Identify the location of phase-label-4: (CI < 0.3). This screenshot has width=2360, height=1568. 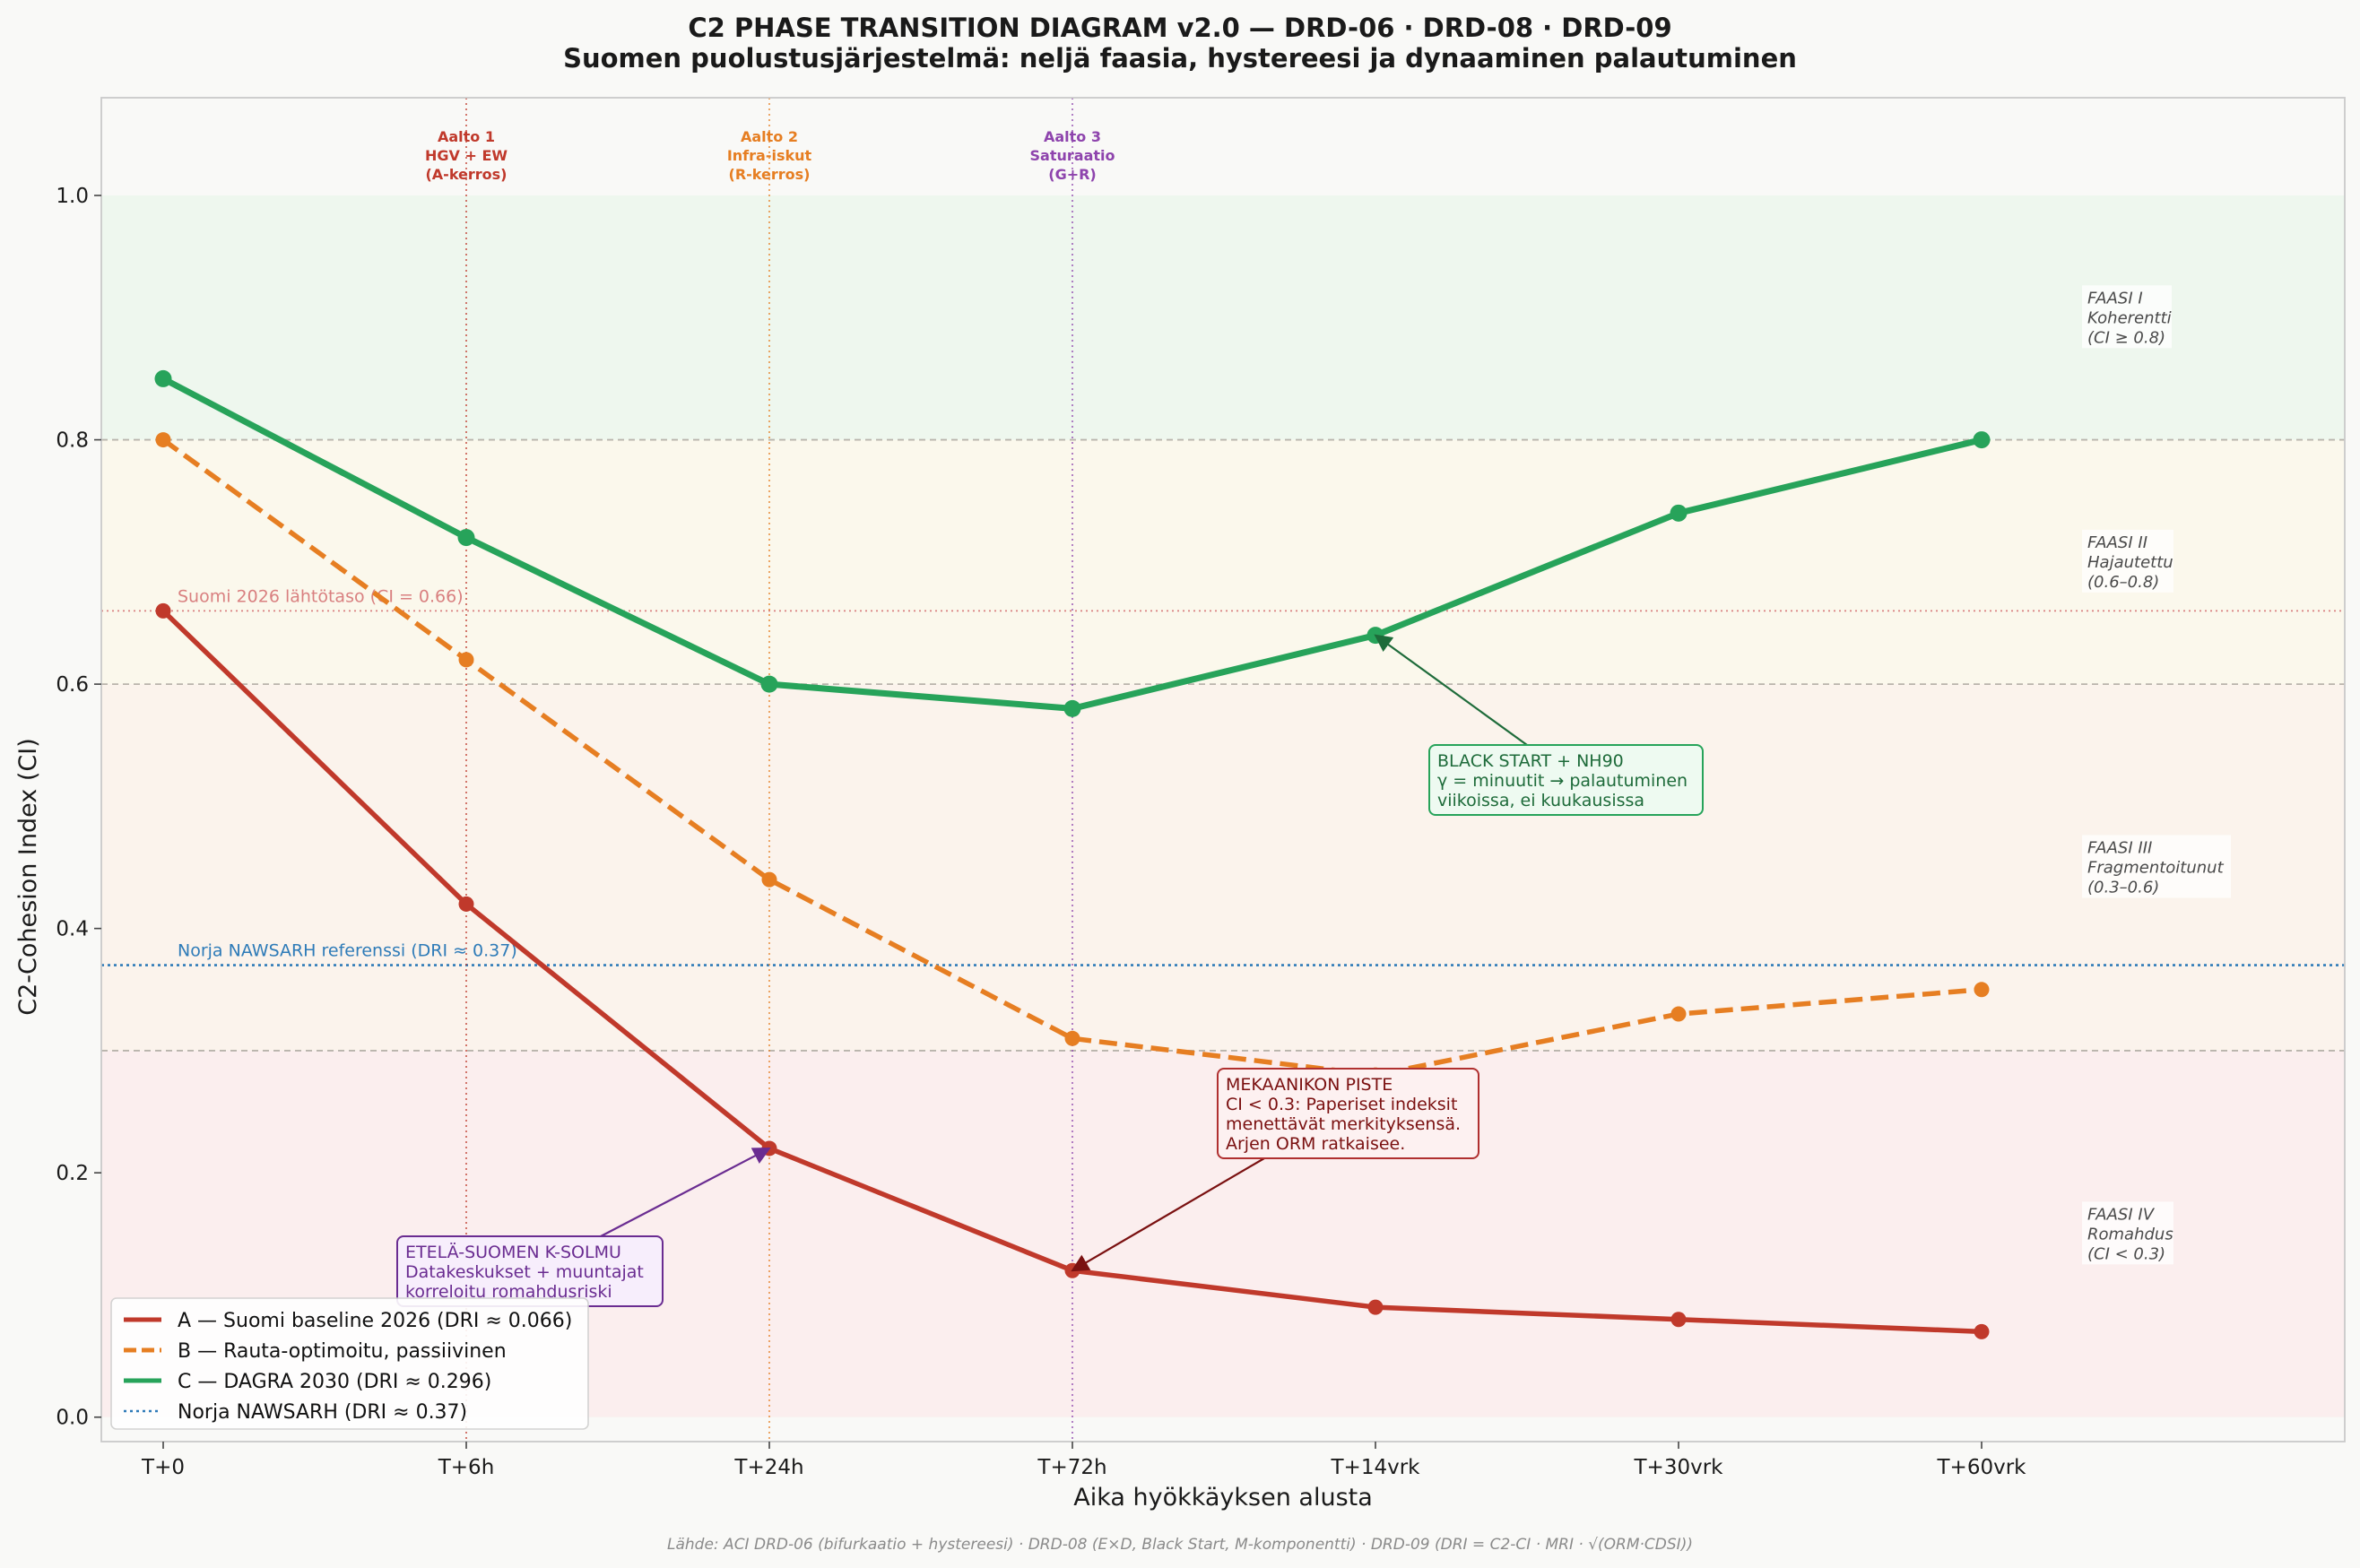
(2126, 1253).